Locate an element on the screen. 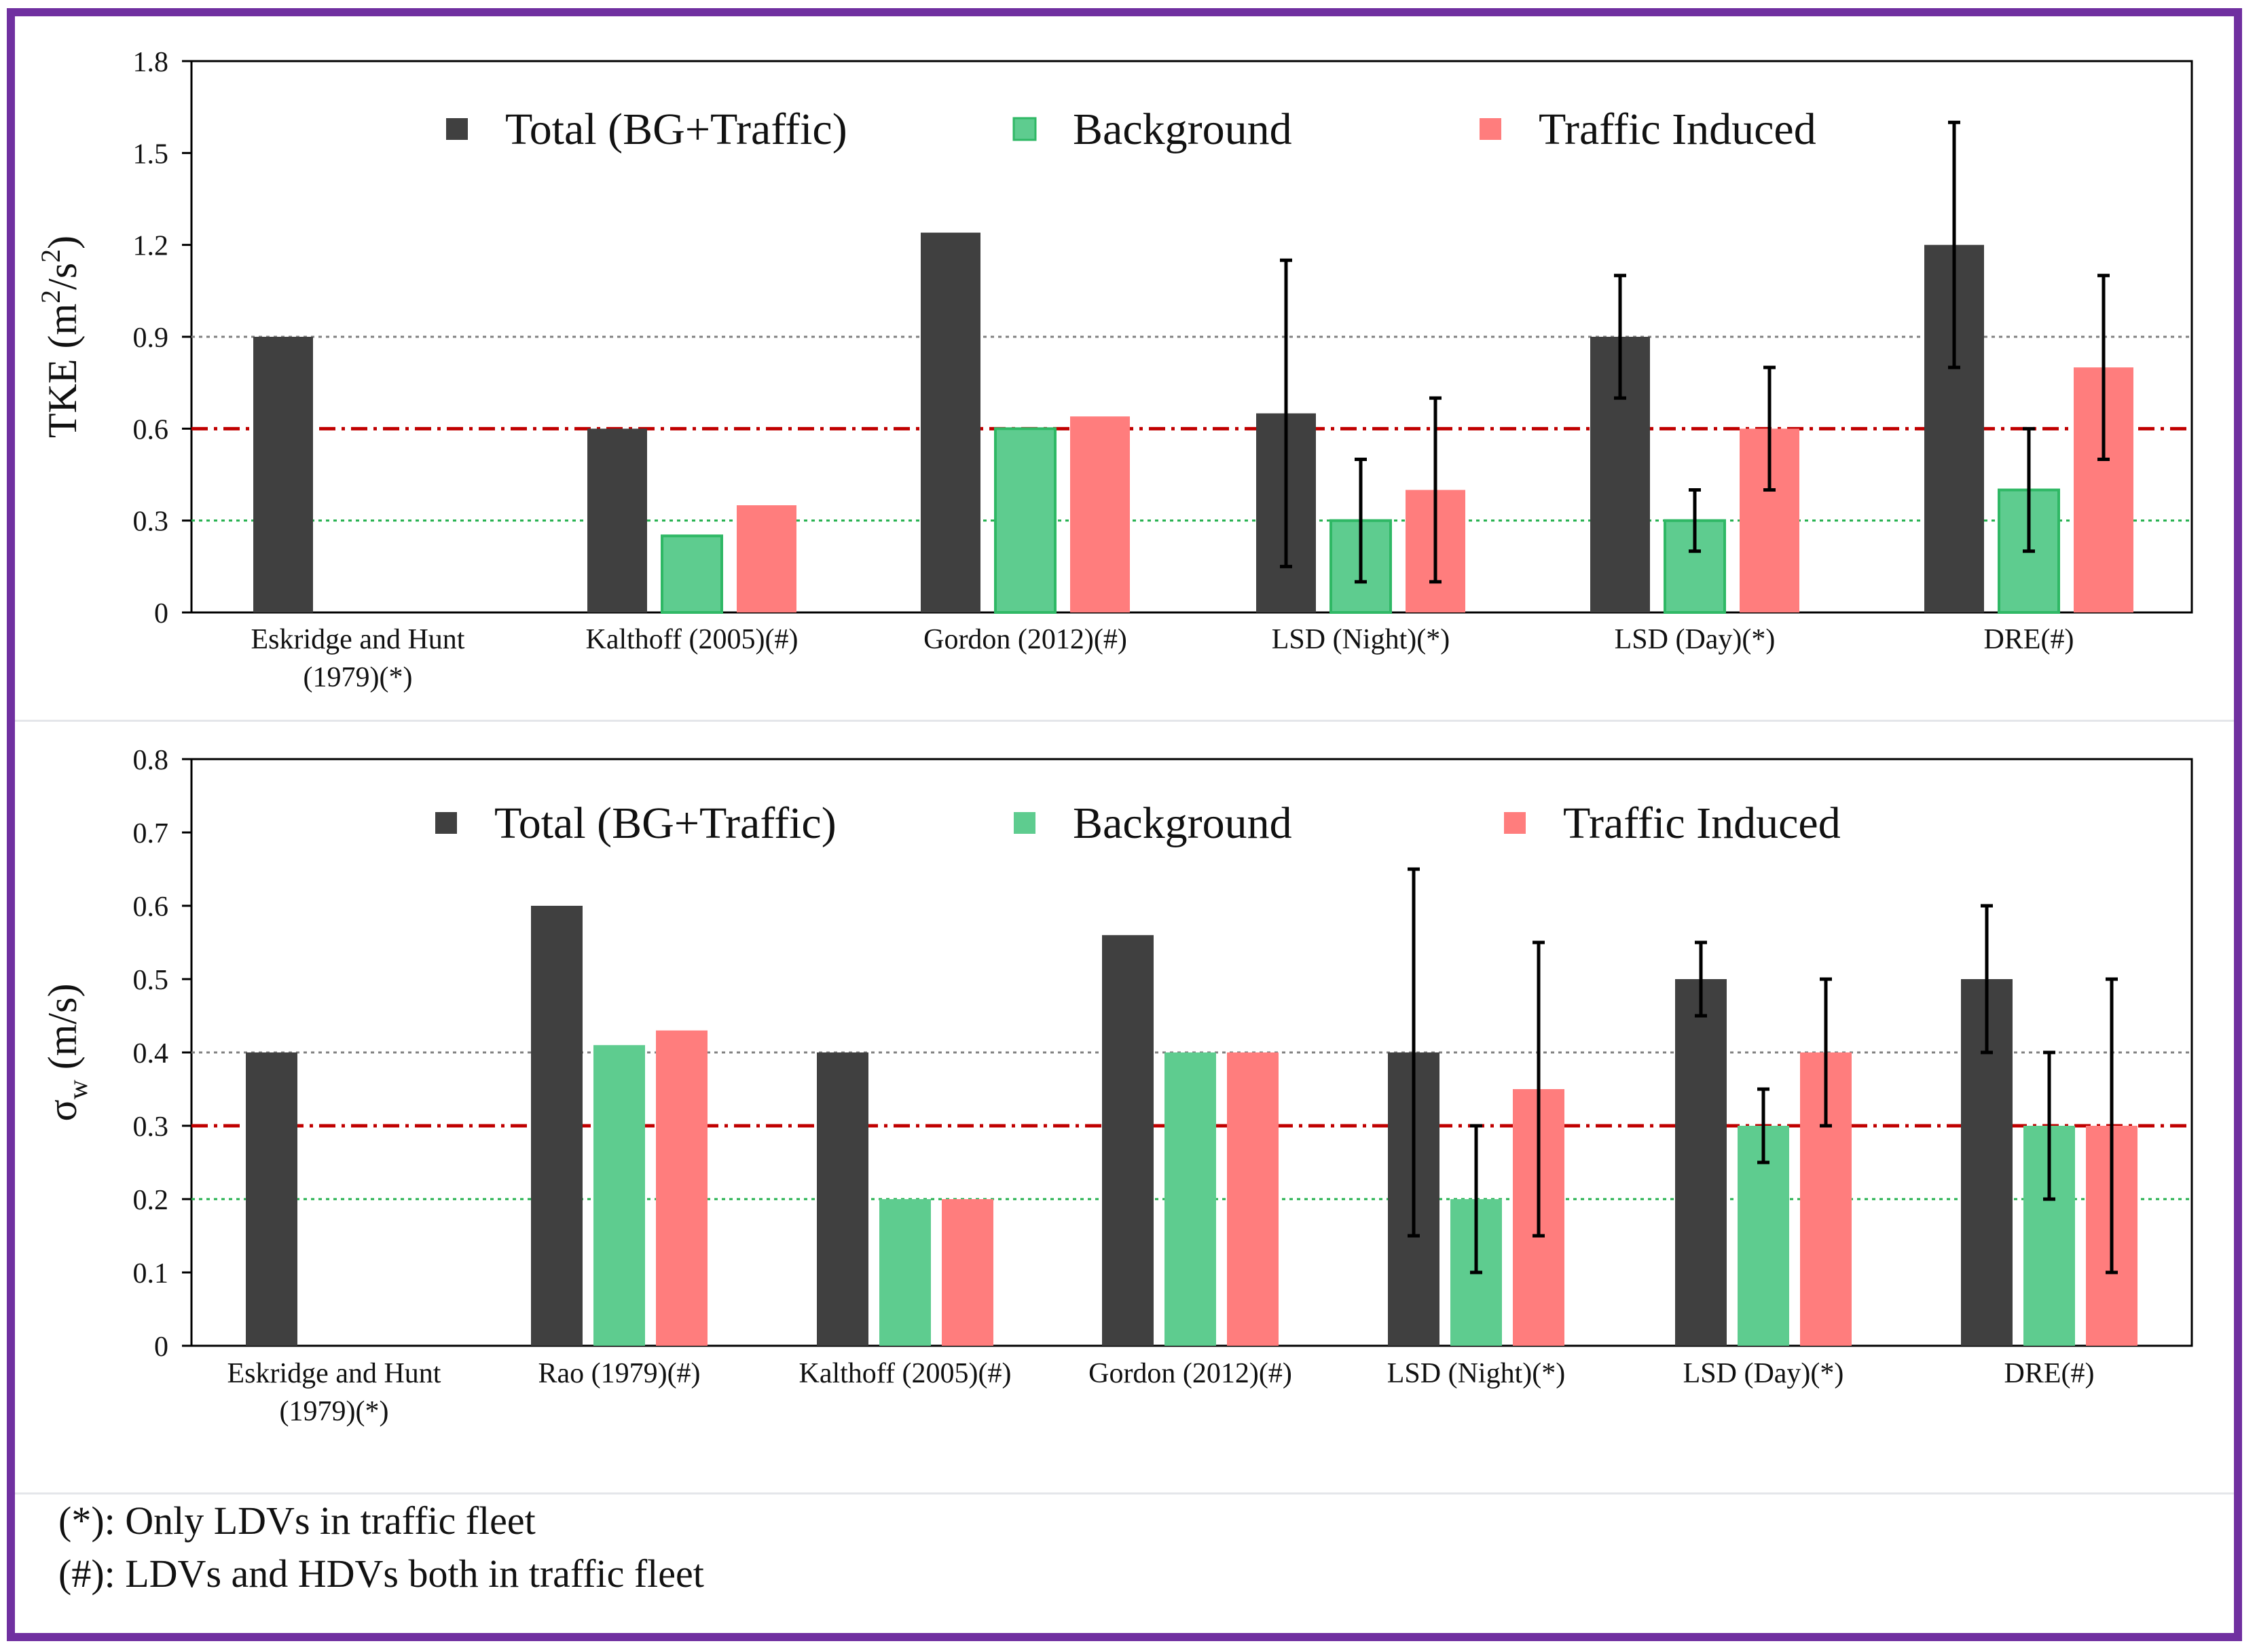  y-label-sub: w is located at coordinates (77, 1089).